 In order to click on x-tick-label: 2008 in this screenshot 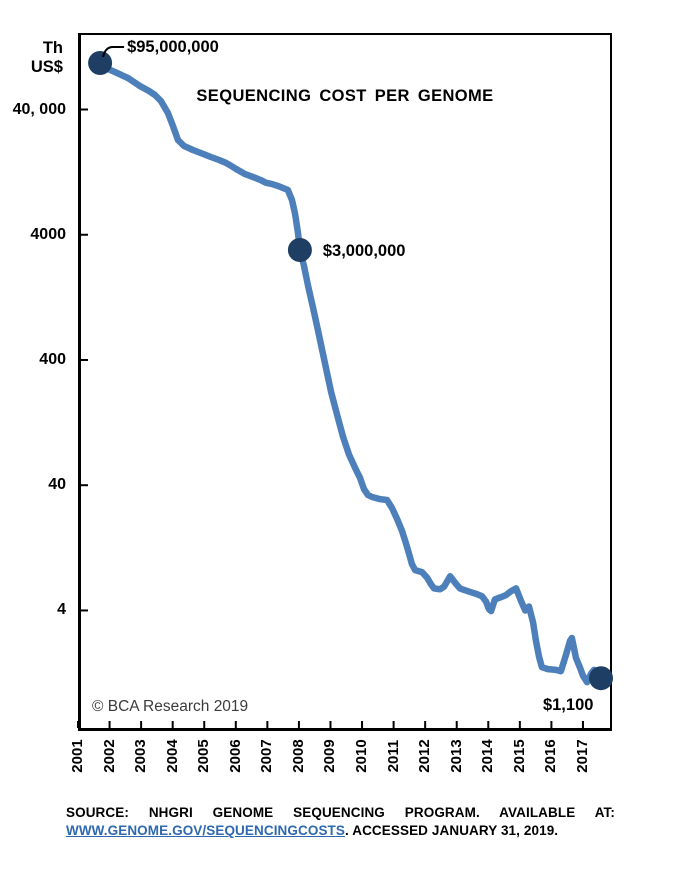, I will do `click(298, 756)`.